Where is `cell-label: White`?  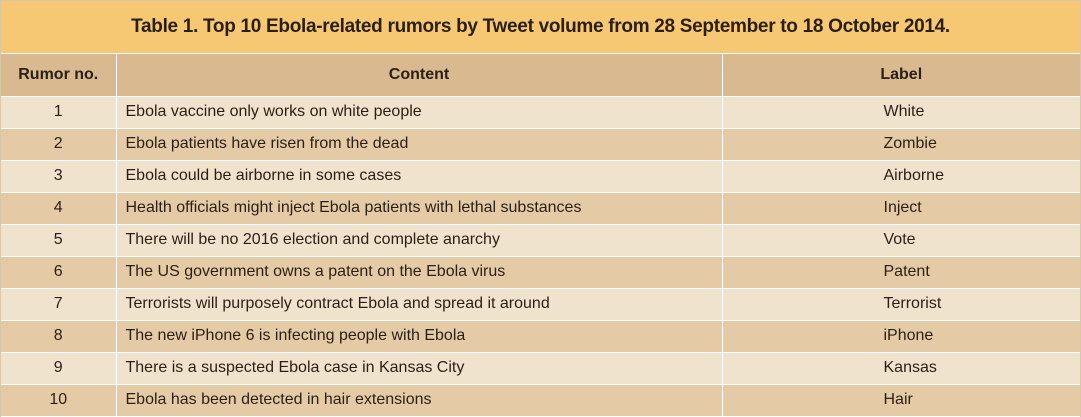
cell-label: White is located at coordinates (901, 112).